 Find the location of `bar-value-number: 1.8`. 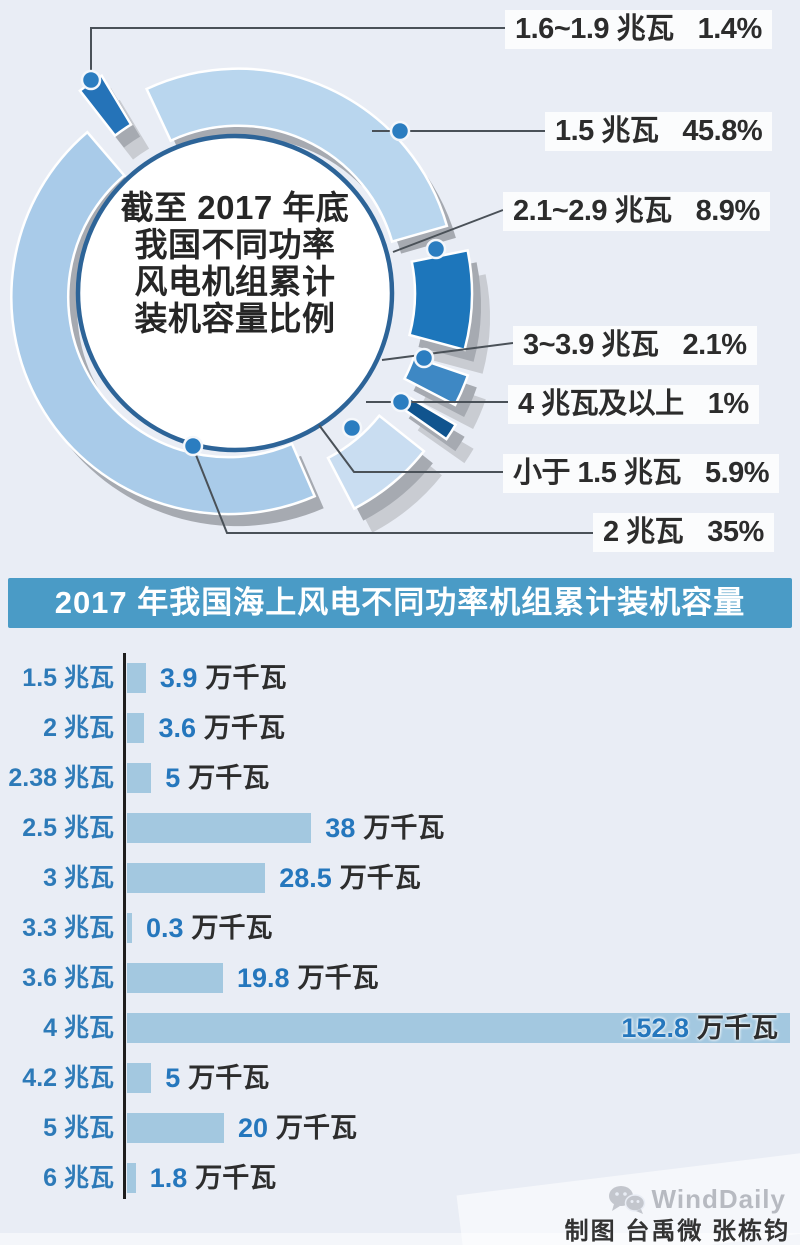

bar-value-number: 1.8 is located at coordinates (168, 1178).